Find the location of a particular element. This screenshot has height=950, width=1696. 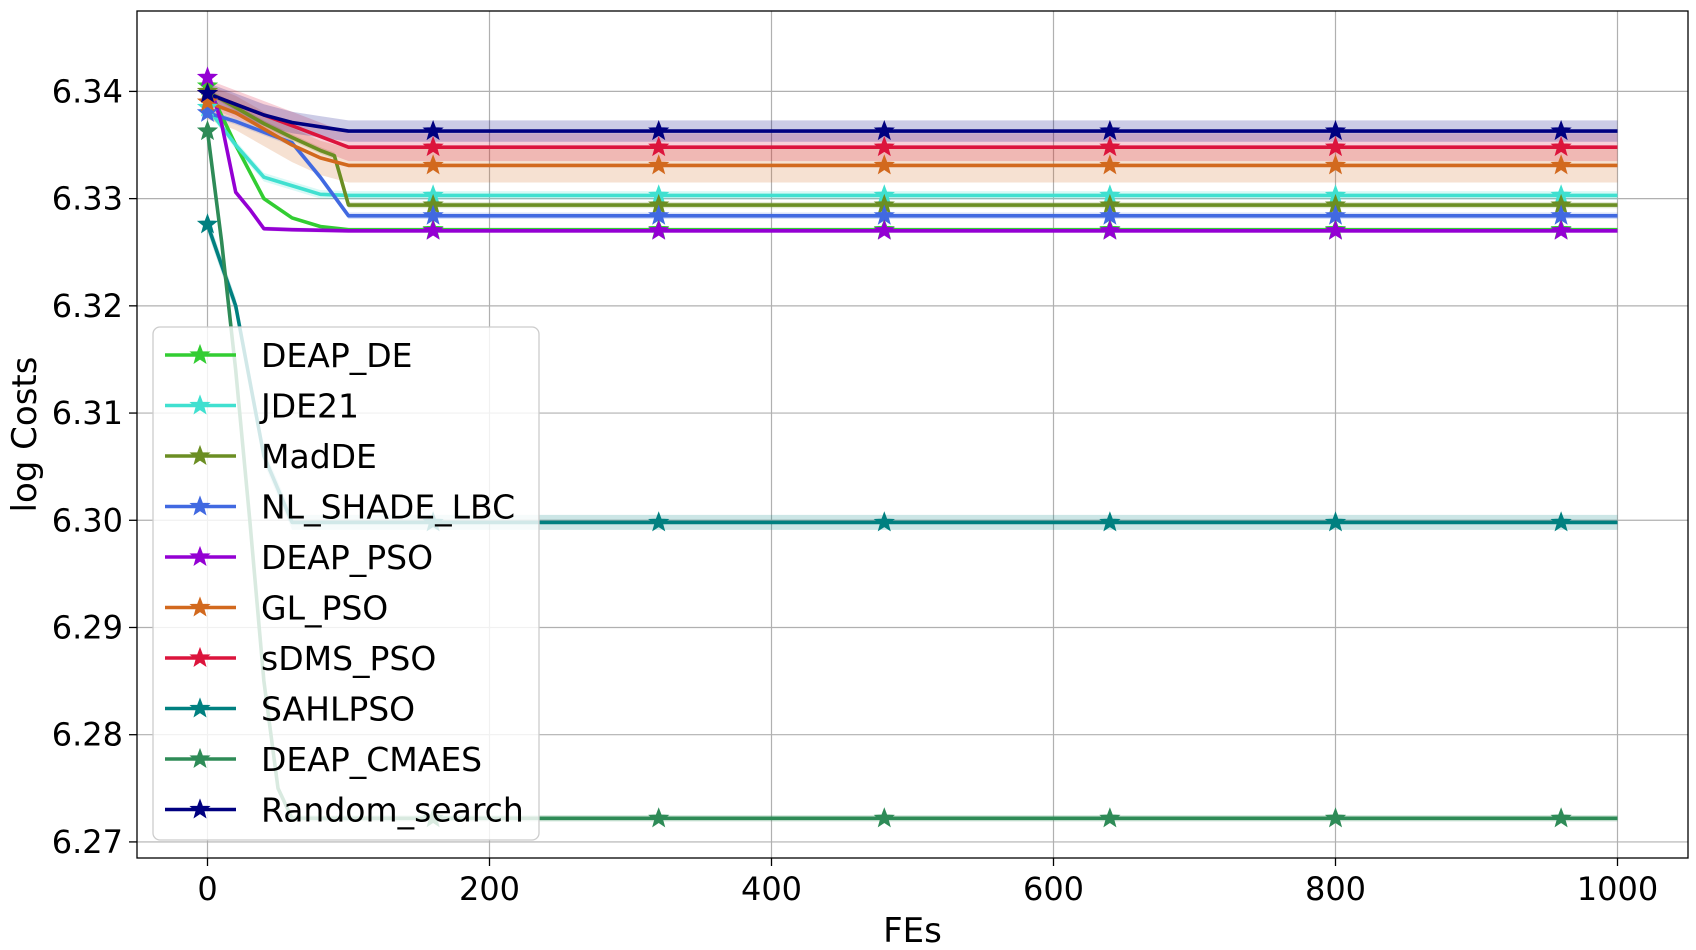

y-tick-label: 6.34 is located at coordinates (87, 91).